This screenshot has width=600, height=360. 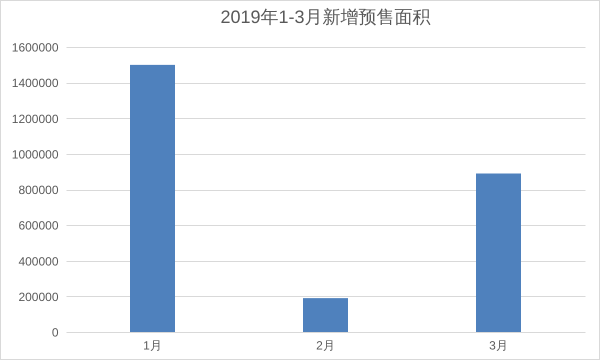 I want to click on x-tick-label: 3月, so click(x=498, y=345).